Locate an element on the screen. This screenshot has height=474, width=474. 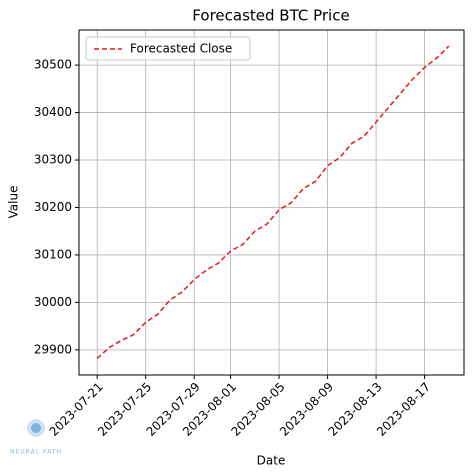
chart-title: Forecasted BTC Price is located at coordinates (270, 16).